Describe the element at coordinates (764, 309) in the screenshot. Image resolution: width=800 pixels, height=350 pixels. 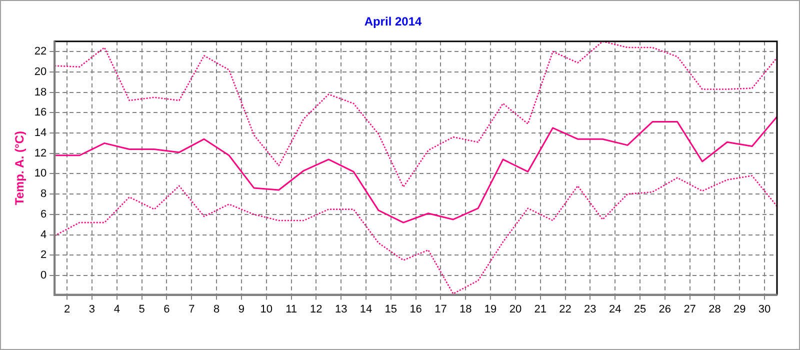
I see `x-tick-label: 30` at that location.